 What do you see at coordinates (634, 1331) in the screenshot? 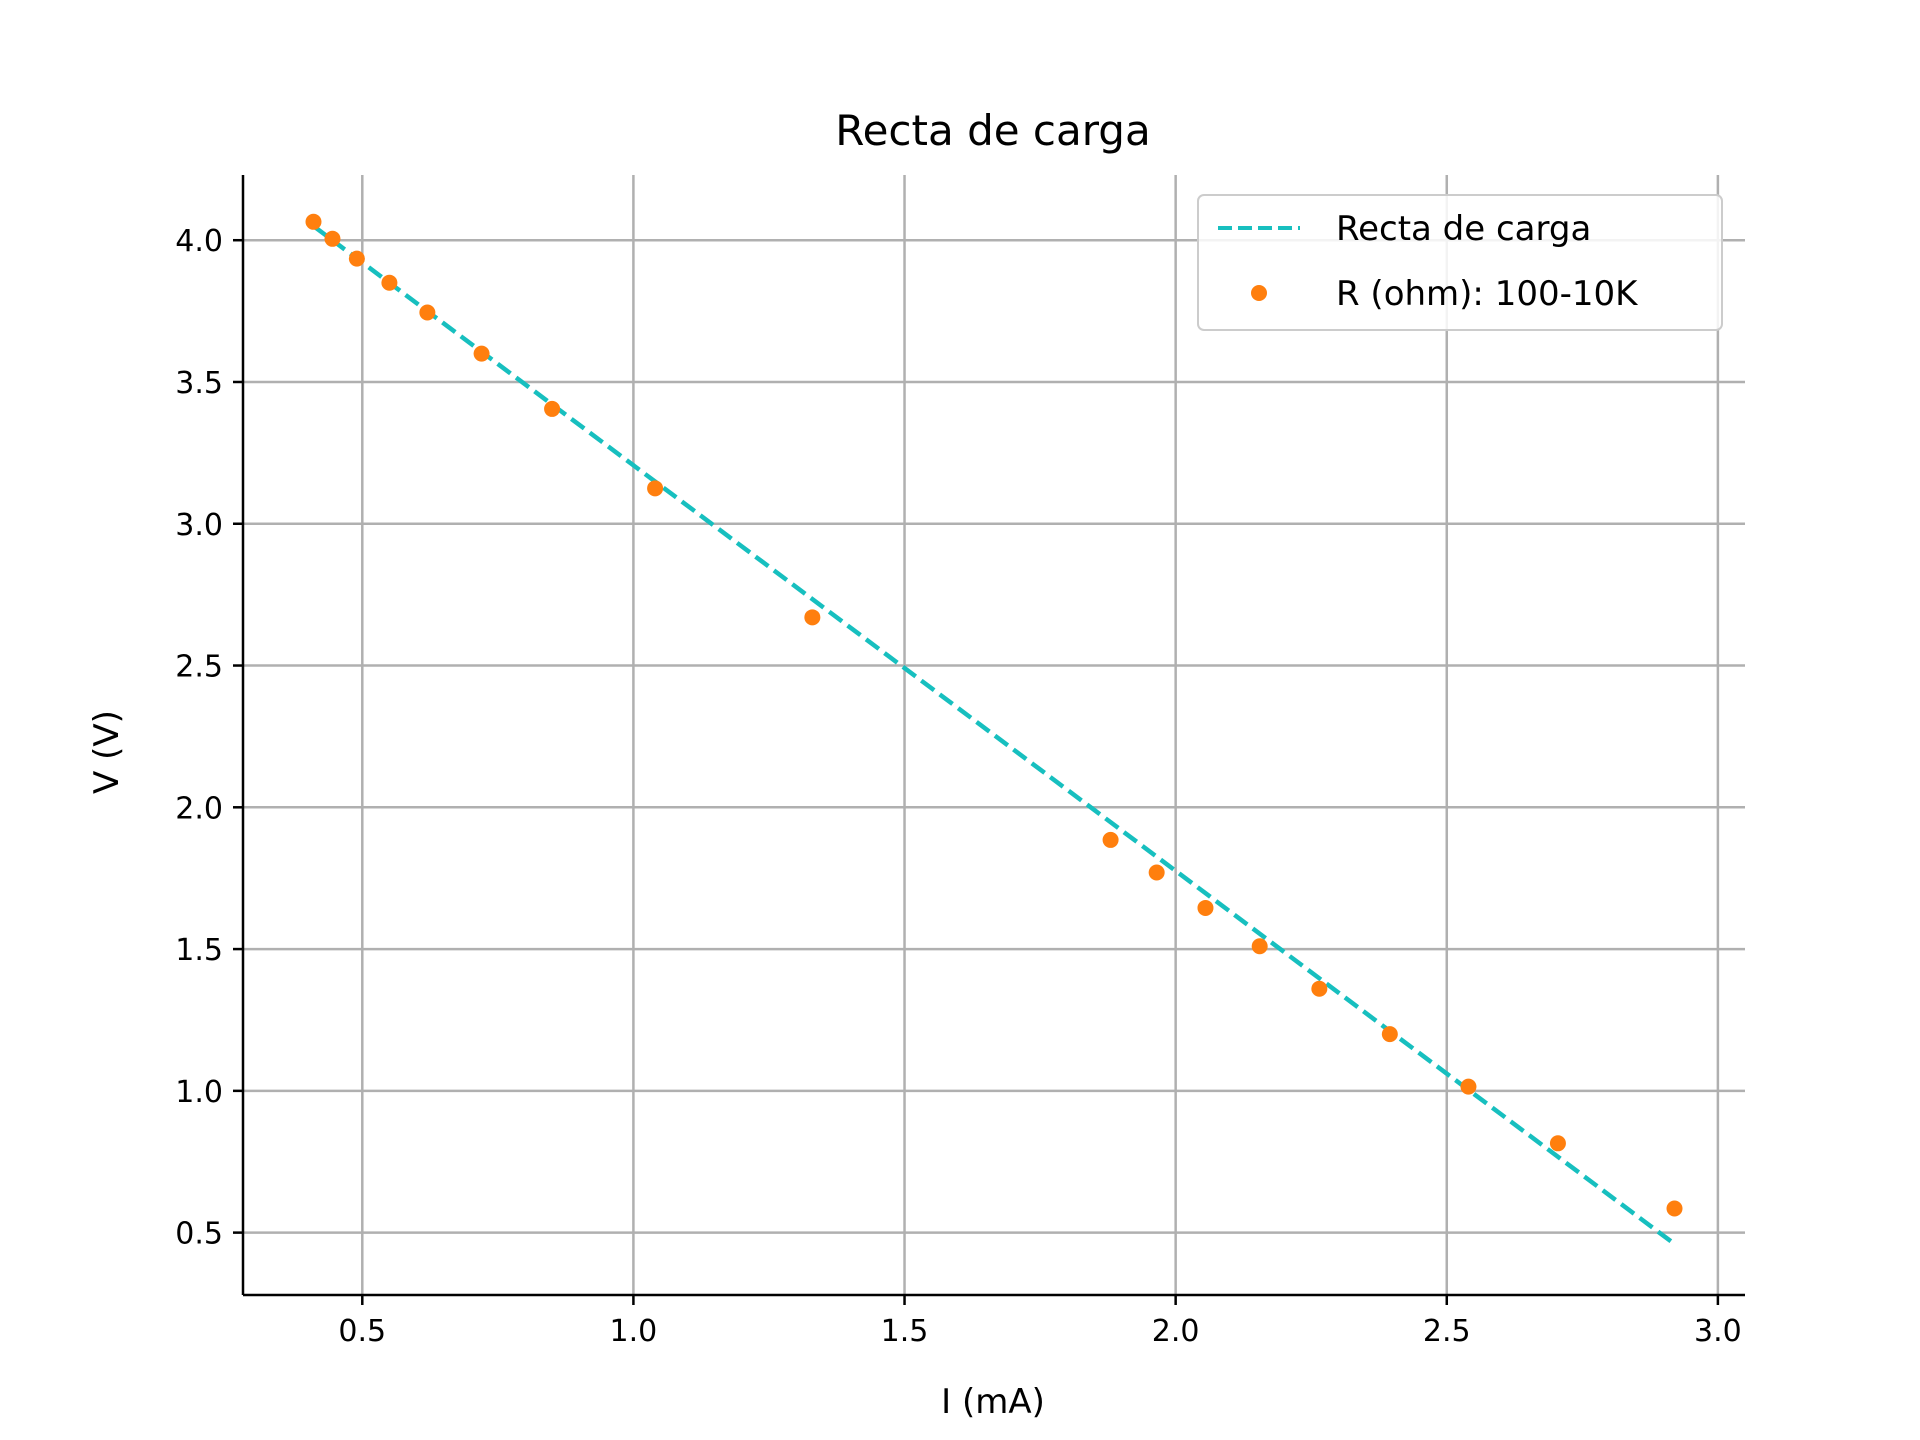
I see `x-tick-label-1: 1.0` at bounding box center [634, 1331].